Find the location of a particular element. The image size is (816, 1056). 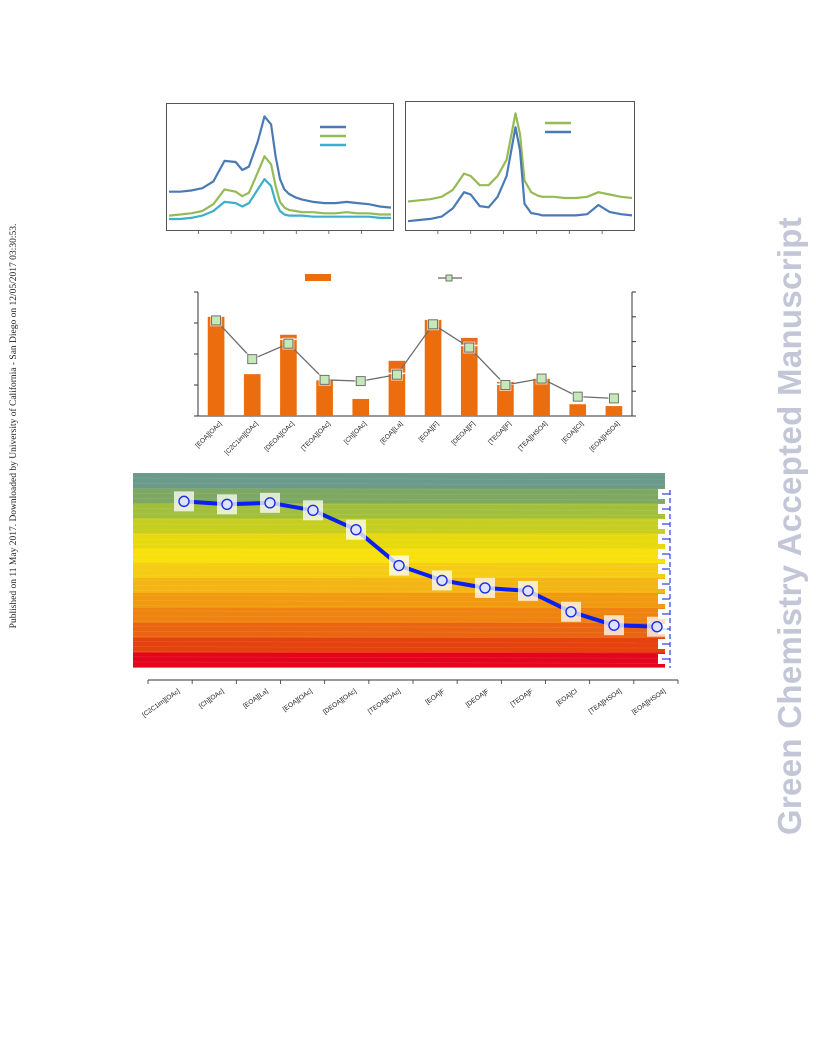

x-tick-group: [EOA]Cl is located at coordinates (567, 698).